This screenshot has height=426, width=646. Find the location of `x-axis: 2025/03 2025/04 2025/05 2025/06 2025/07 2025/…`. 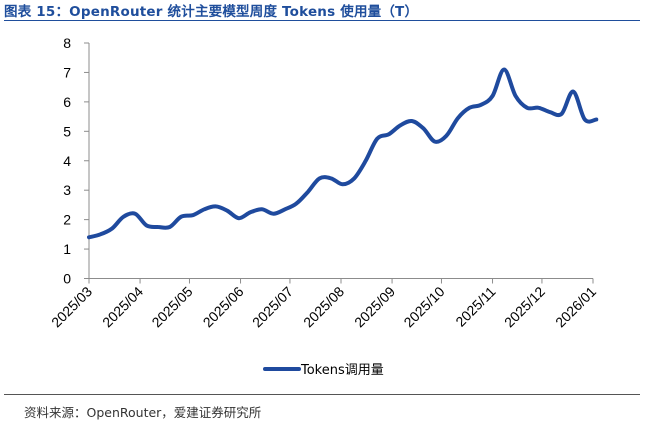

x-axis: 2025/03 2025/04 2025/05 2025/06 2025/07 2025/… is located at coordinates (323, 304).